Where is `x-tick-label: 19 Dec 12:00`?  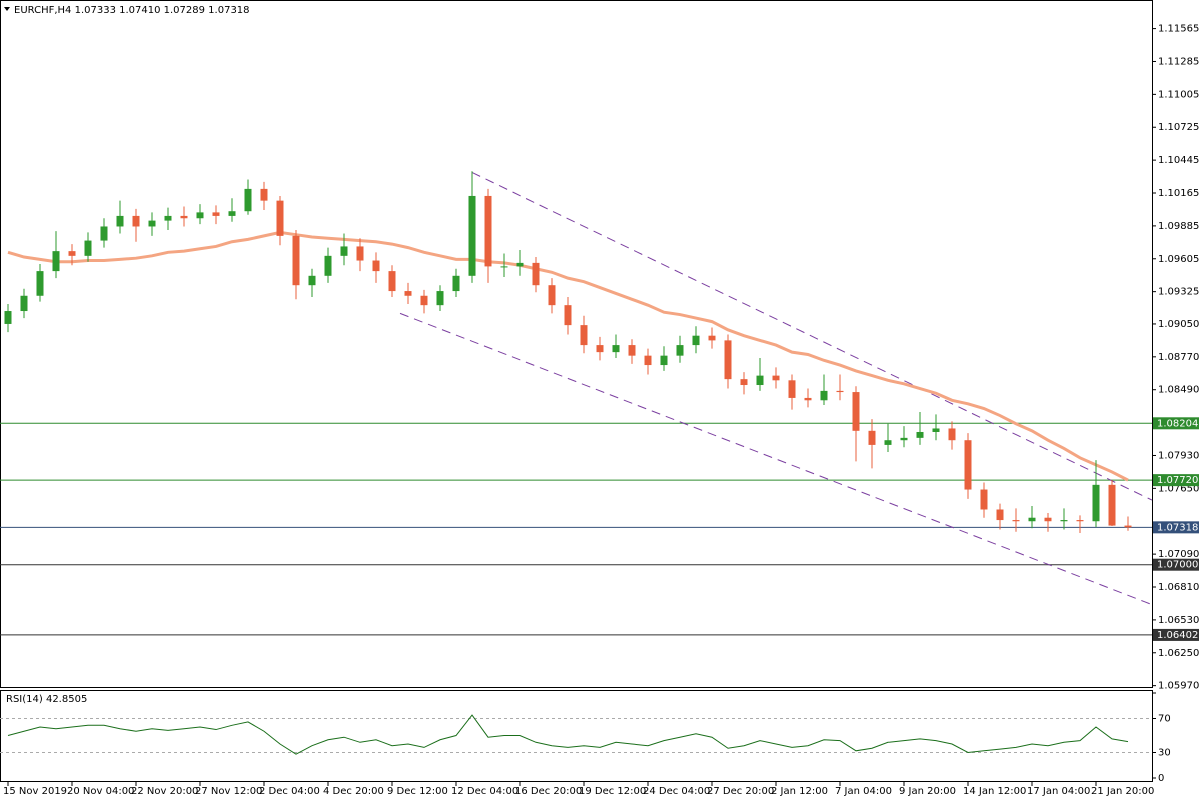 x-tick-label: 19 Dec 12:00 is located at coordinates (612, 791).